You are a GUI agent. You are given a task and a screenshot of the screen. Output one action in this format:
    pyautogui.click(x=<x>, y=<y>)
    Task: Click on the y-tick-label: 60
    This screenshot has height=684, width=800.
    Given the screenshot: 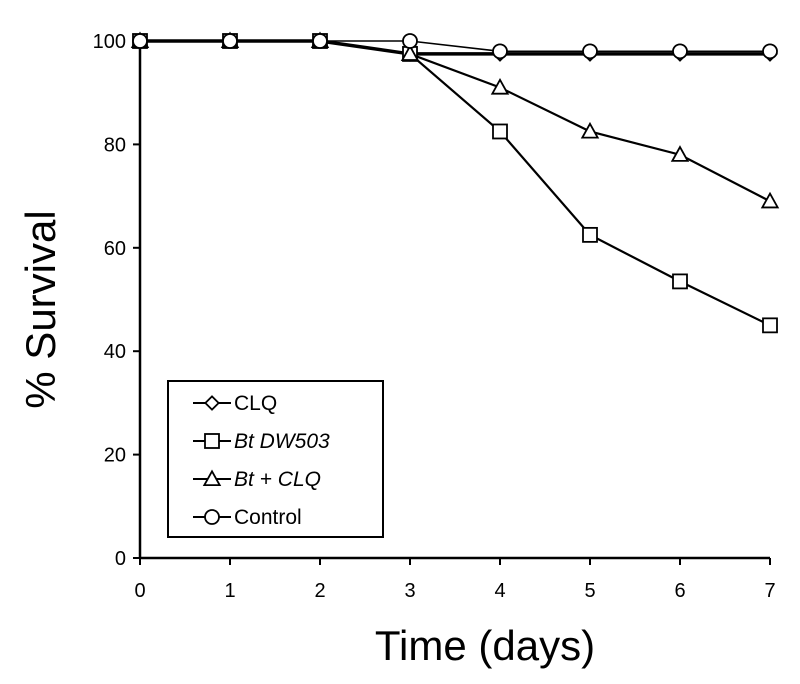 What is the action you would take?
    pyautogui.click(x=115, y=249)
    